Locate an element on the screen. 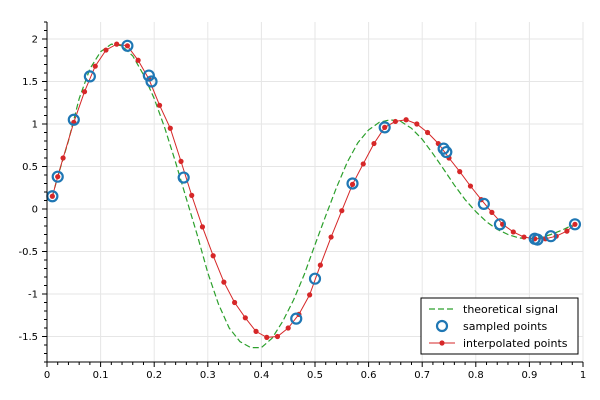 The image size is (600, 400). legend-label: interpolated points is located at coordinates (515, 343).